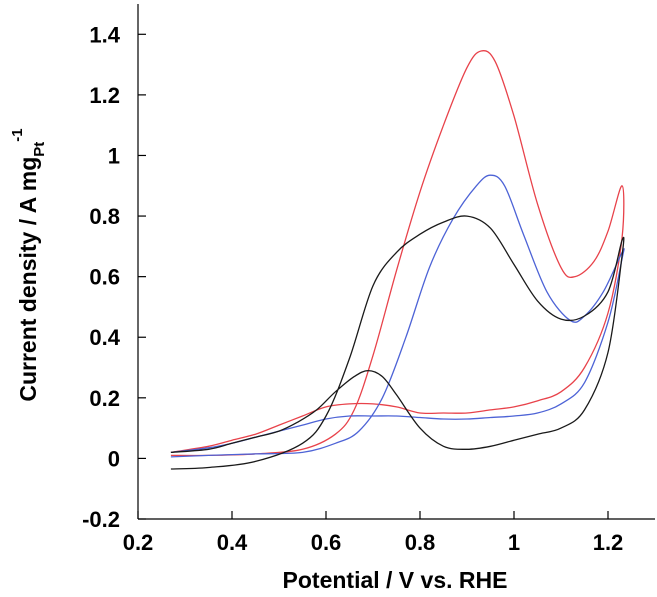  I want to click on y-axis-title: Current density / A mgPt -1, so click(28, 264).